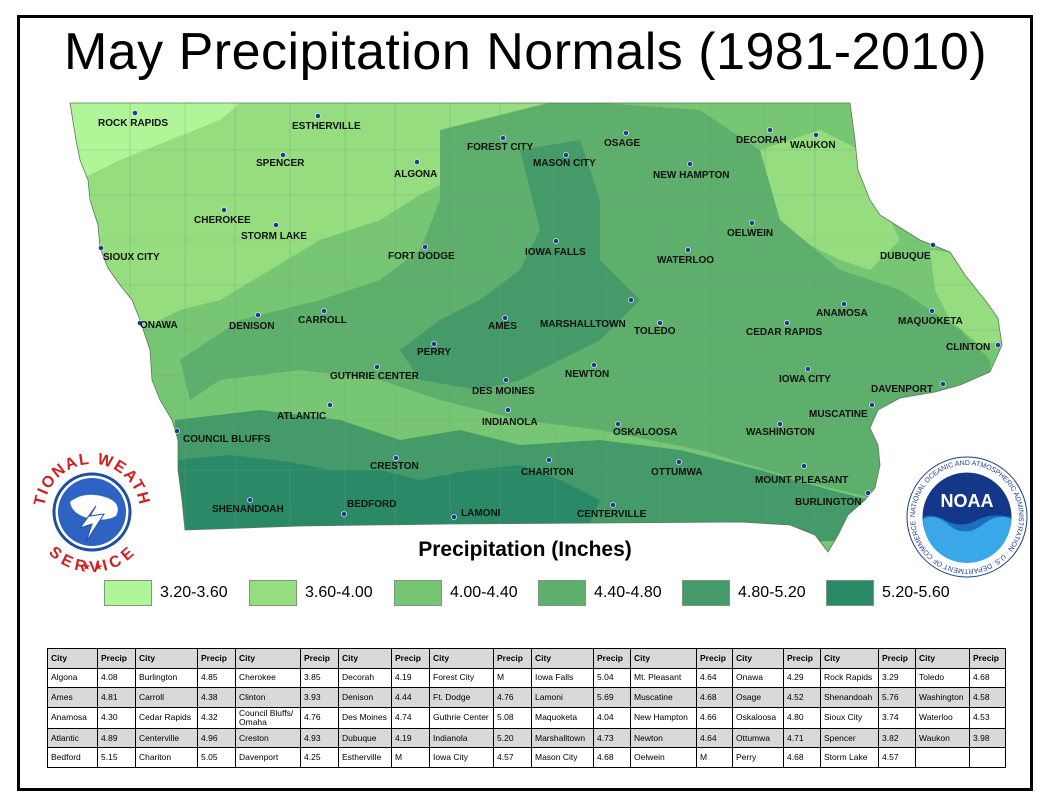 This screenshot has width=1051, height=802. What do you see at coordinates (72, 678) in the screenshot?
I see `table-cell: Algona` at bounding box center [72, 678].